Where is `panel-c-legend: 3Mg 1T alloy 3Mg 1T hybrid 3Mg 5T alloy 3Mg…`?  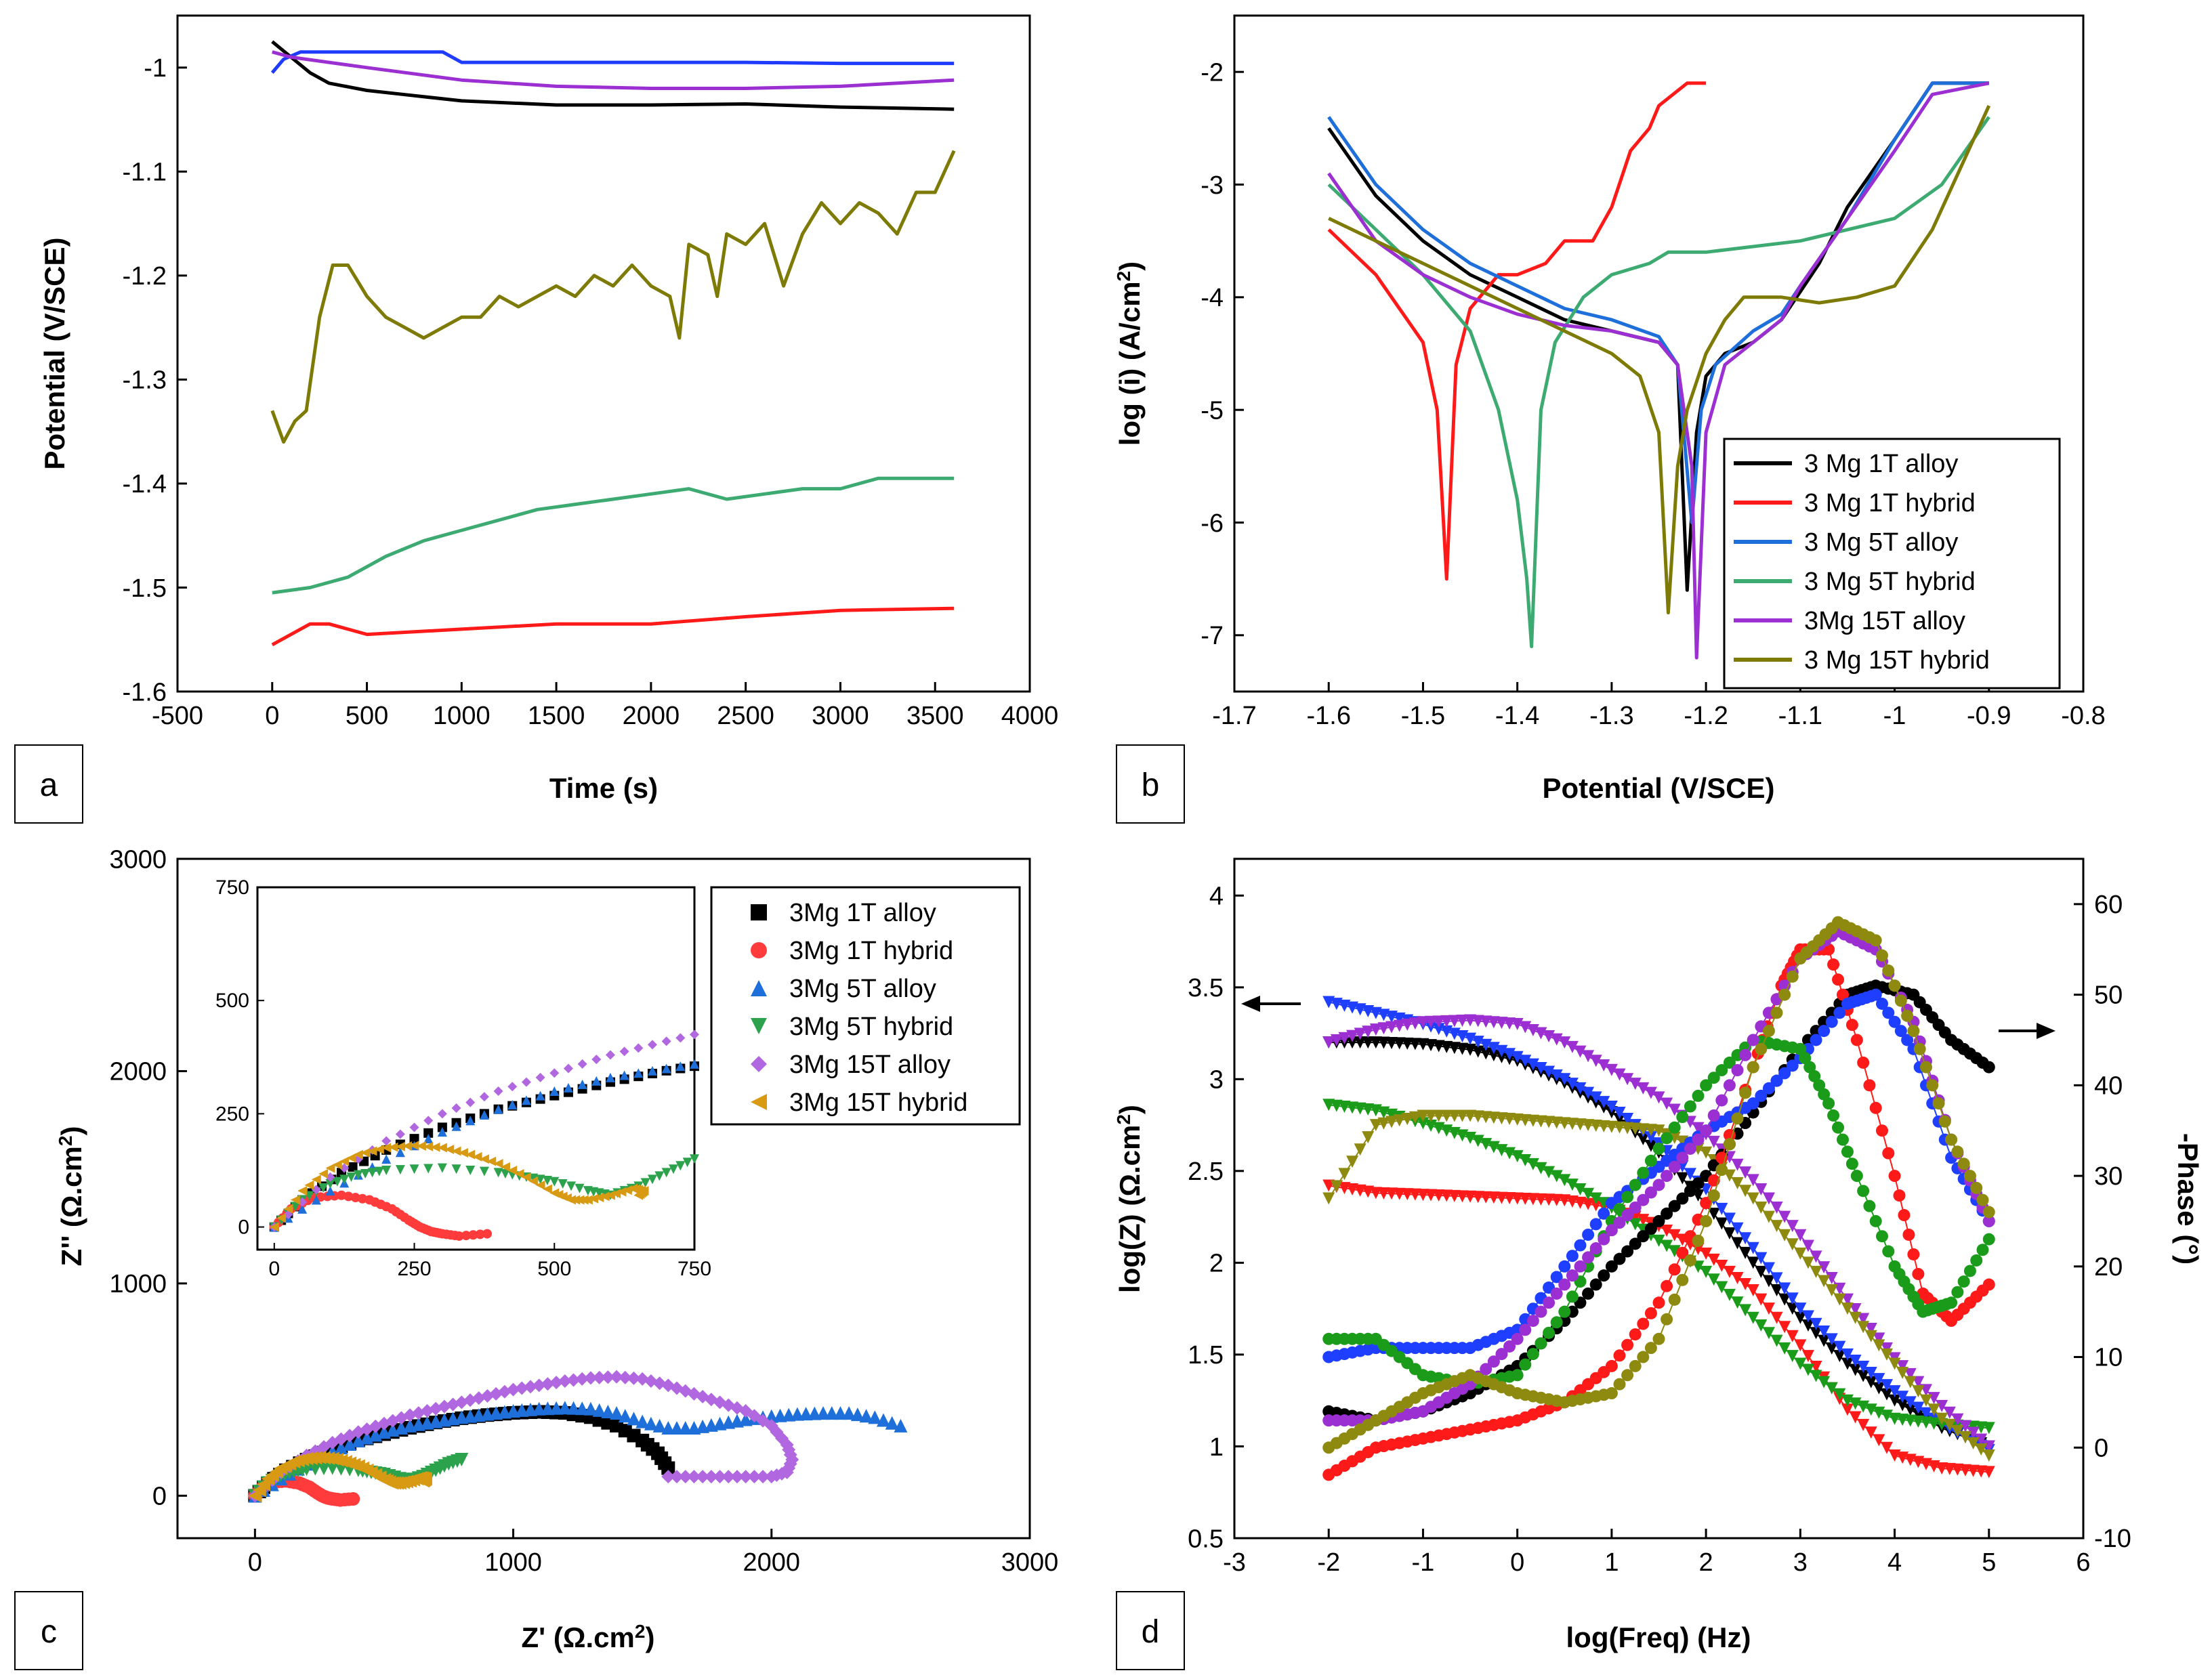 panel-c-legend: 3Mg 1T alloy 3Mg 1T hybrid 3Mg 5T alloy 3Mg… is located at coordinates (865, 1006).